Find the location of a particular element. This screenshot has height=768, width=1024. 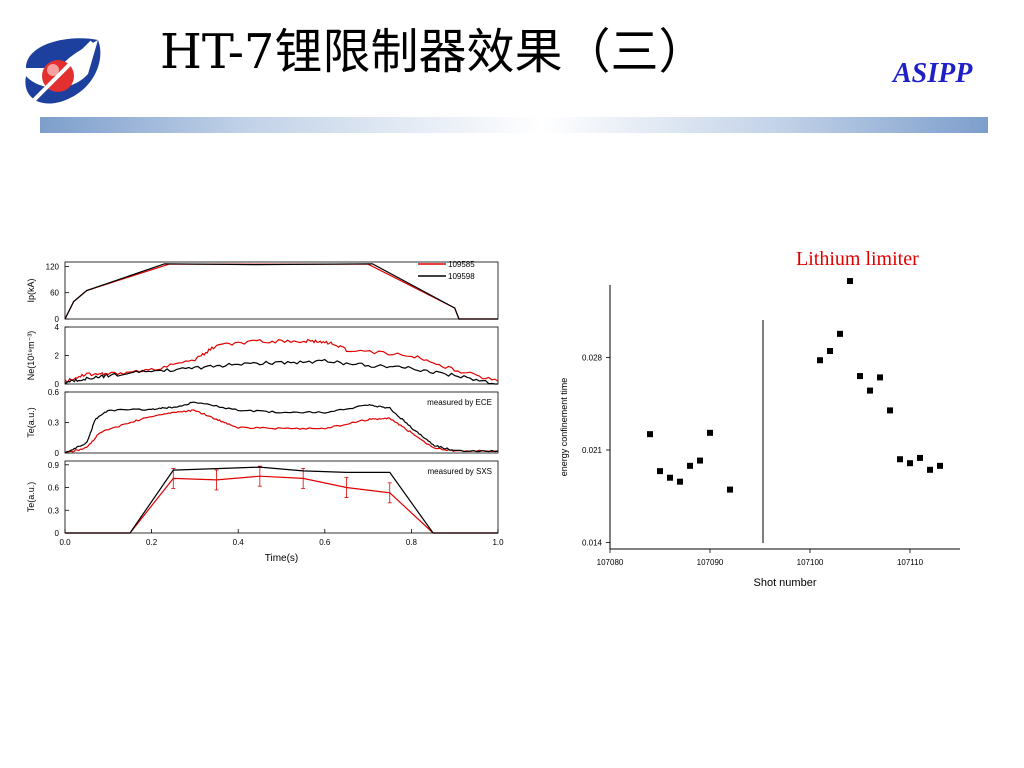

legend-label: 109598 is located at coordinates (461, 276).